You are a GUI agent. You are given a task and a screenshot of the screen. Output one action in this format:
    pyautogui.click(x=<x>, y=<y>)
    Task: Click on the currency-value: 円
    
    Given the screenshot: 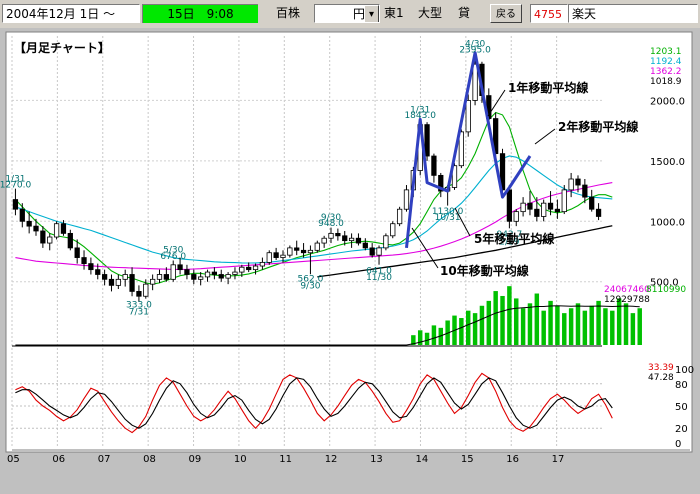 What is the action you would take?
    pyautogui.click(x=358, y=14)
    